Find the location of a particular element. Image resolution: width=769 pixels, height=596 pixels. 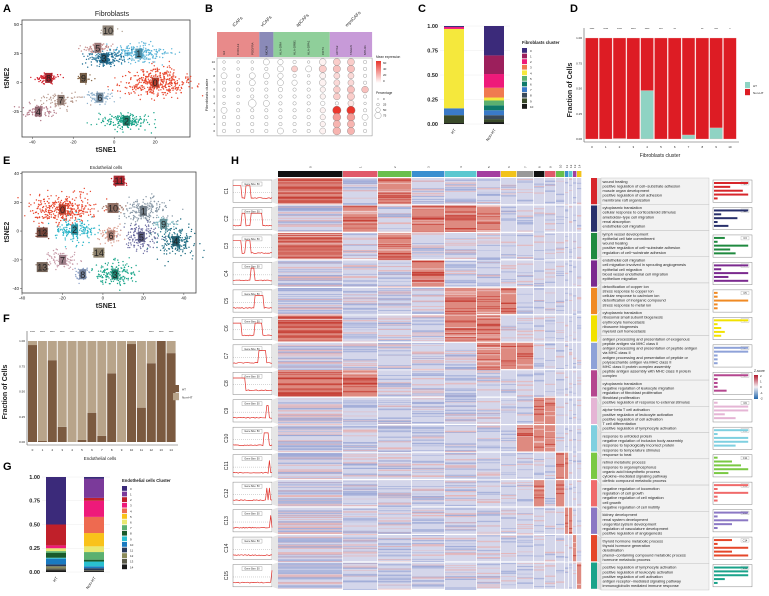

gene-label: MYH11 is located at coordinates (365, 50).